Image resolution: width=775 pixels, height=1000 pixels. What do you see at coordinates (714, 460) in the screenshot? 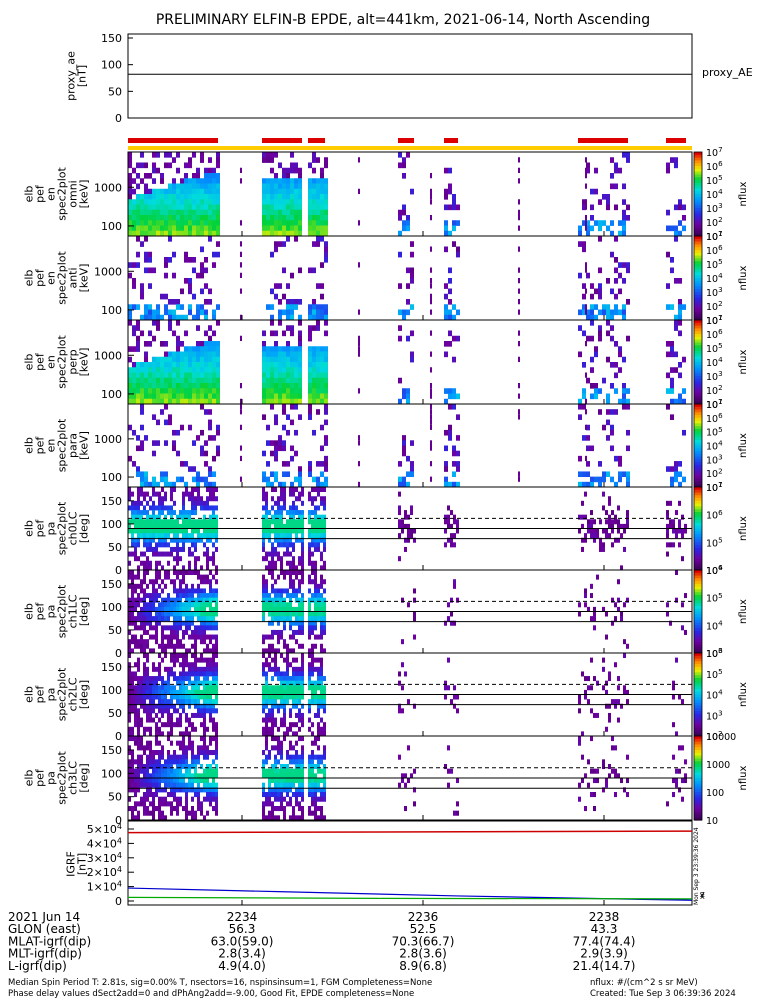
I see `colorbar-tick: 10³` at bounding box center [714, 460].